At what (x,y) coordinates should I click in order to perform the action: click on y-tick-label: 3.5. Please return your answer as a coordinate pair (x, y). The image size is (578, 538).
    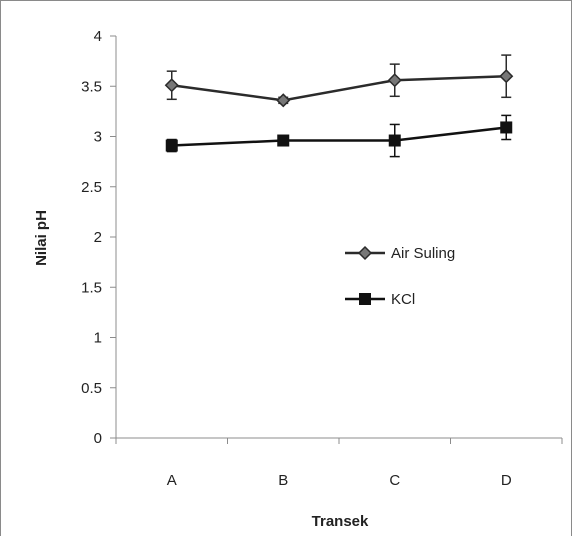
    Looking at the image, I should click on (91, 86).